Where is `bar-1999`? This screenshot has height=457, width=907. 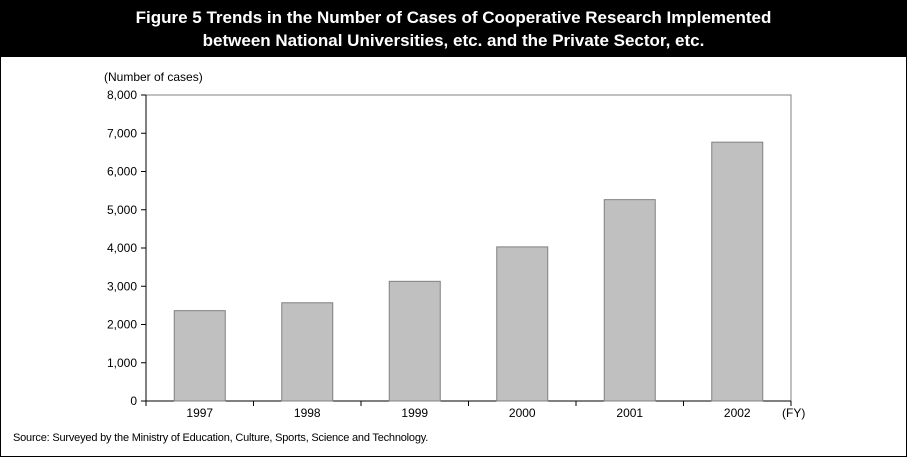 bar-1999 is located at coordinates (414, 341).